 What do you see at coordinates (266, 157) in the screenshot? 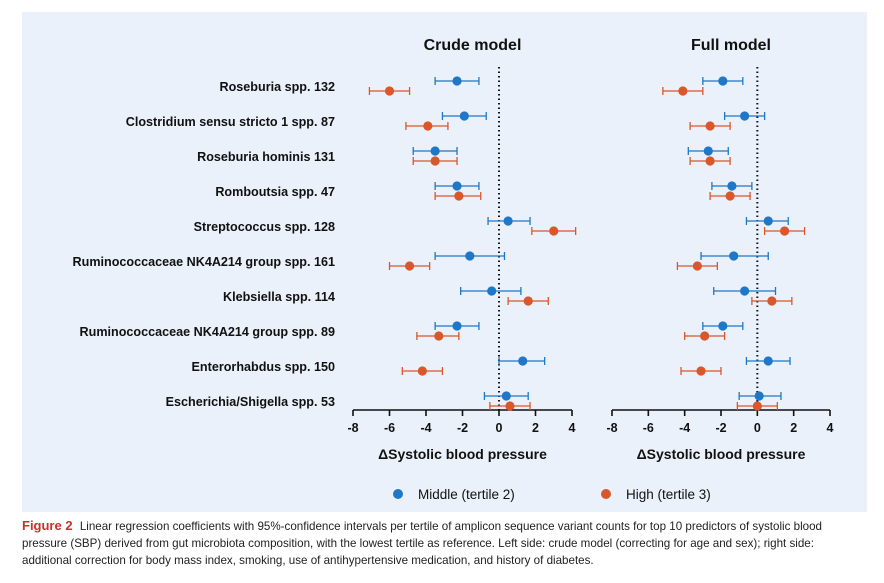
I see `category-label: Roseburia hominis 131` at bounding box center [266, 157].